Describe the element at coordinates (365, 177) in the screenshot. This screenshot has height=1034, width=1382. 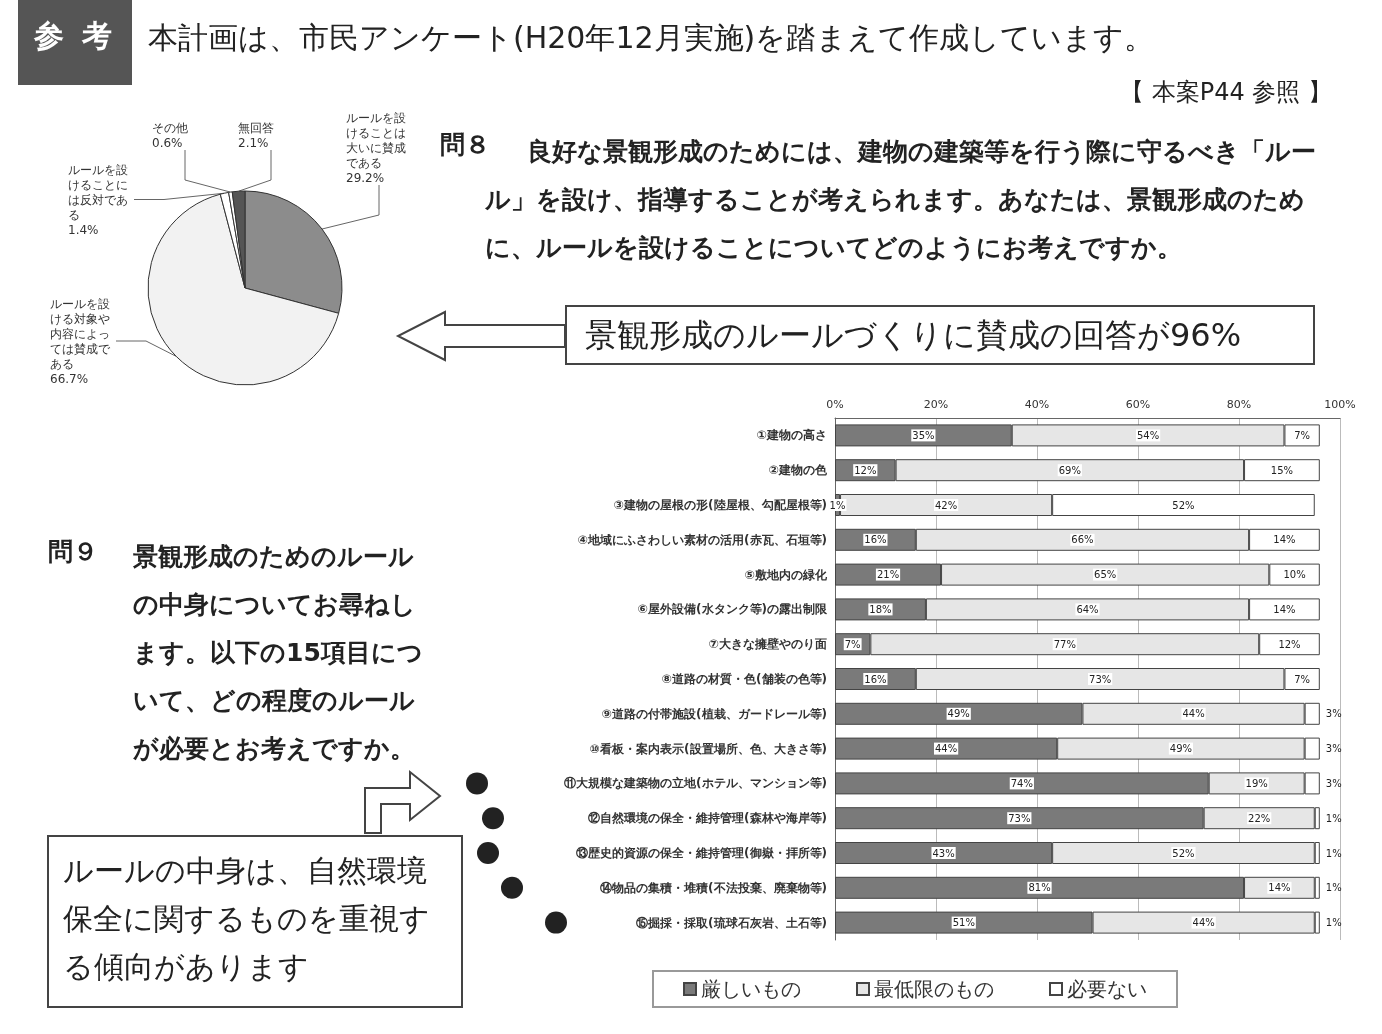
I see `data-label: 29.2%` at that location.